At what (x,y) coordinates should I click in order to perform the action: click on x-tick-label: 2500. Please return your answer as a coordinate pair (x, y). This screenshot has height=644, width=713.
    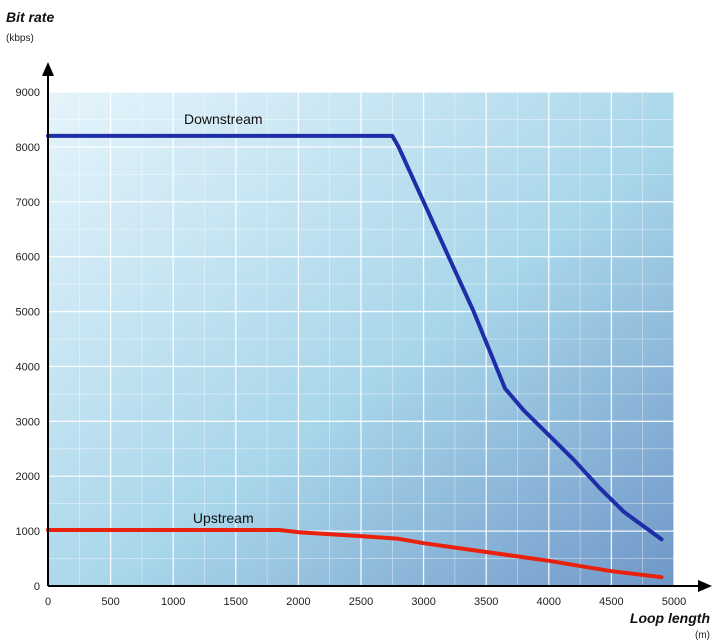
    Looking at the image, I should click on (361, 602).